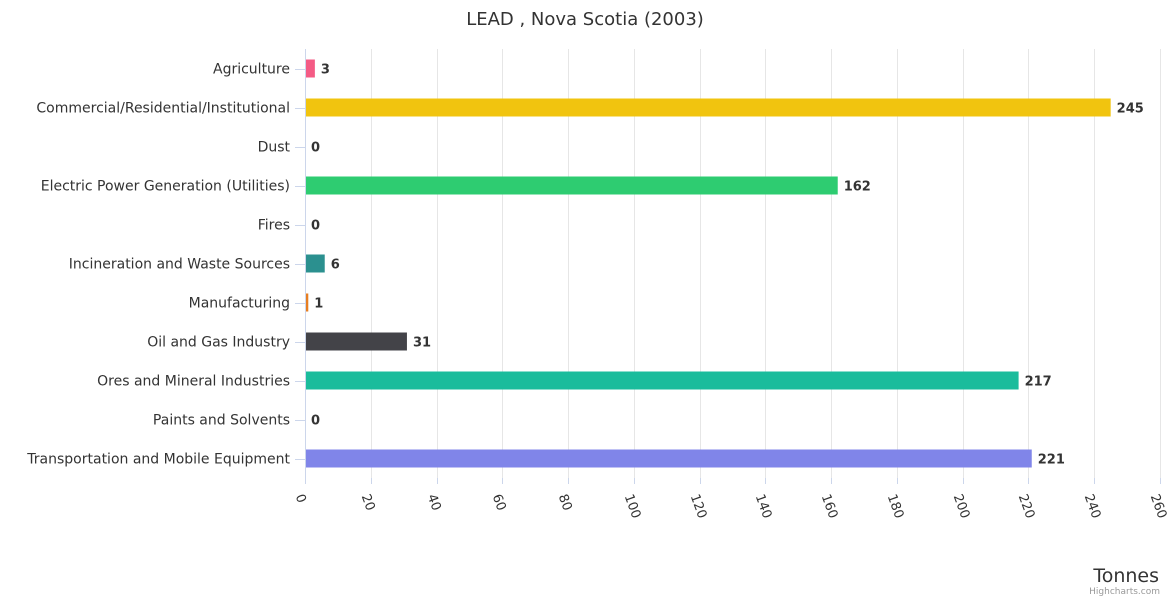 This screenshot has height=600, width=1170. I want to click on data-label: 221, so click(1051, 460).